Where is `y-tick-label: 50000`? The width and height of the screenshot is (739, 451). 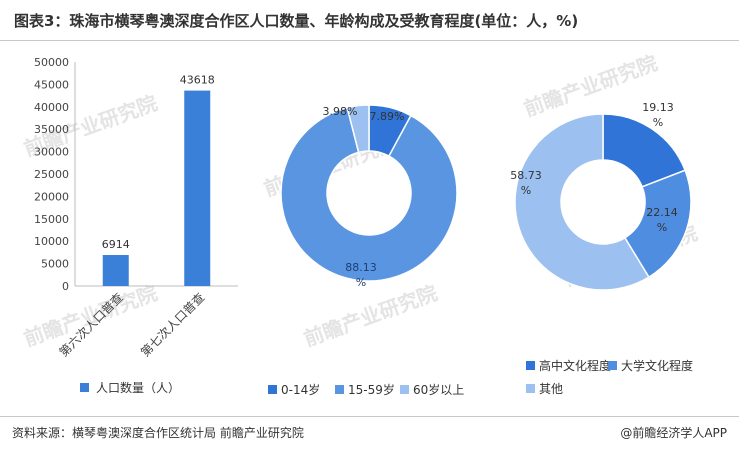 y-tick-label: 50000 is located at coordinates (51, 62).